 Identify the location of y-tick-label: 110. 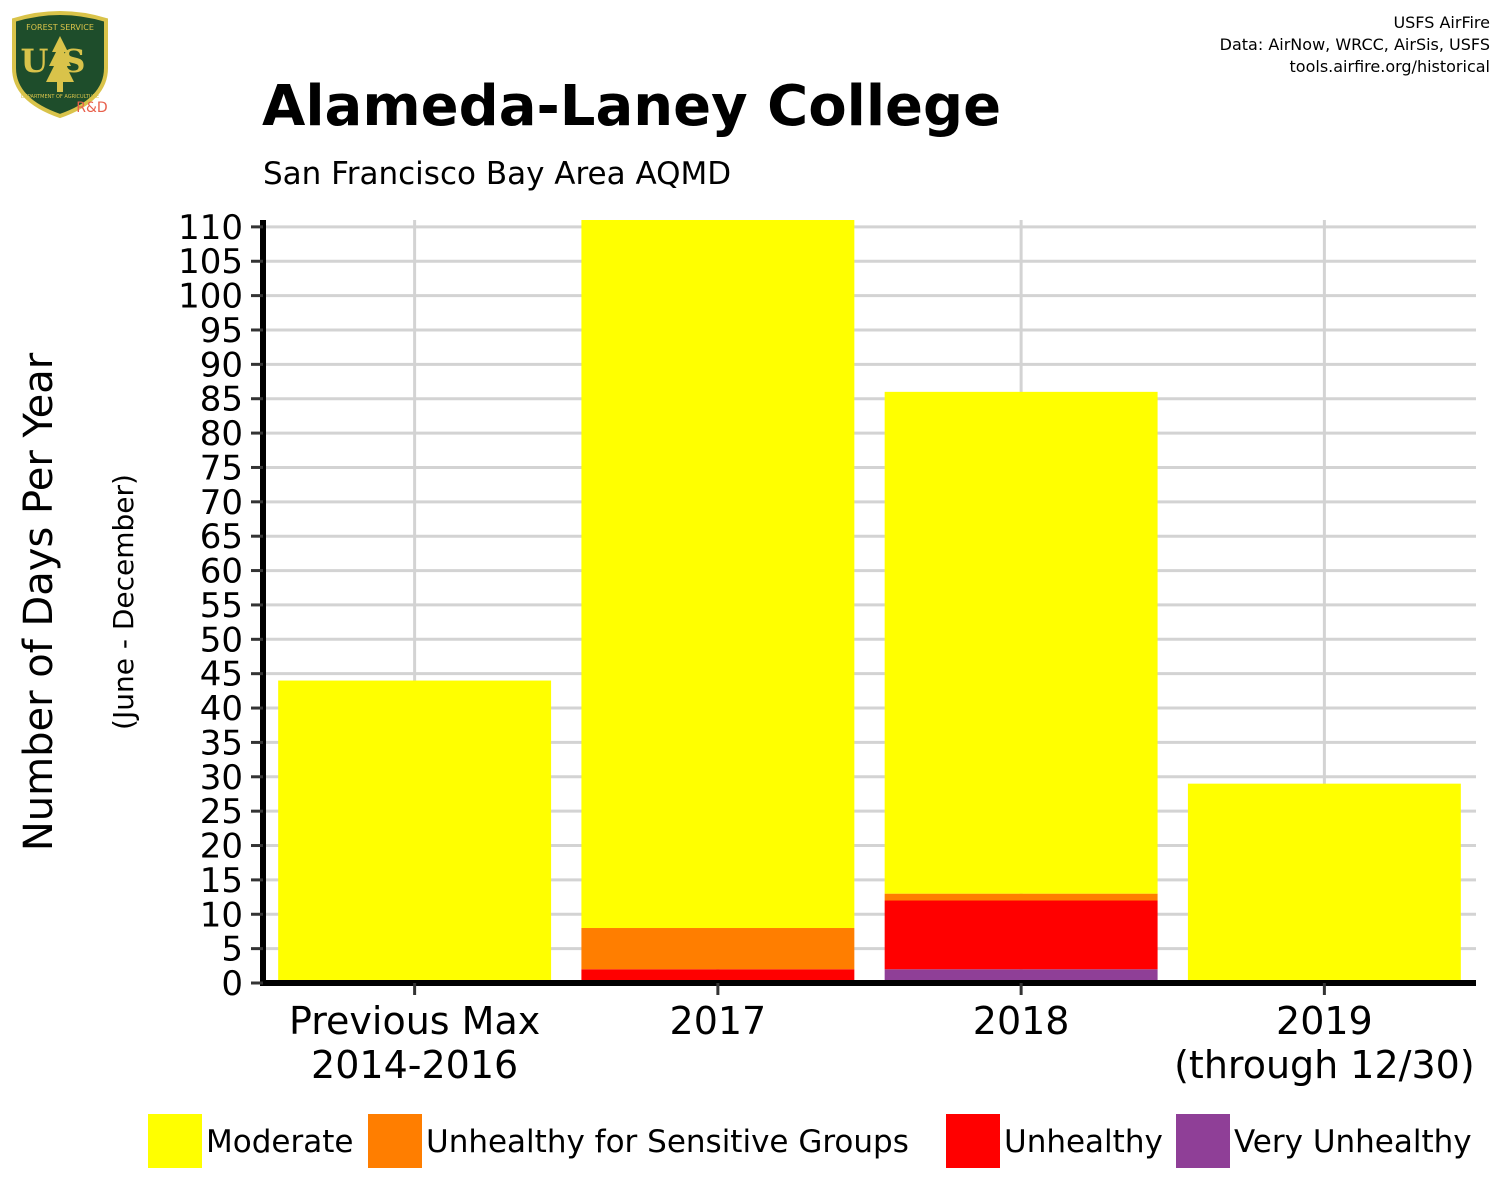
(210, 228).